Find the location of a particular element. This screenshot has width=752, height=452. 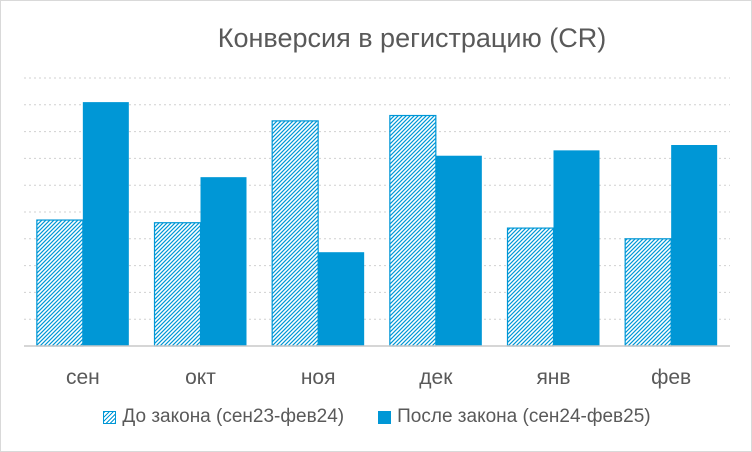

x-tick-labels: сен окт ноя дек янв фев is located at coordinates (378, 377).